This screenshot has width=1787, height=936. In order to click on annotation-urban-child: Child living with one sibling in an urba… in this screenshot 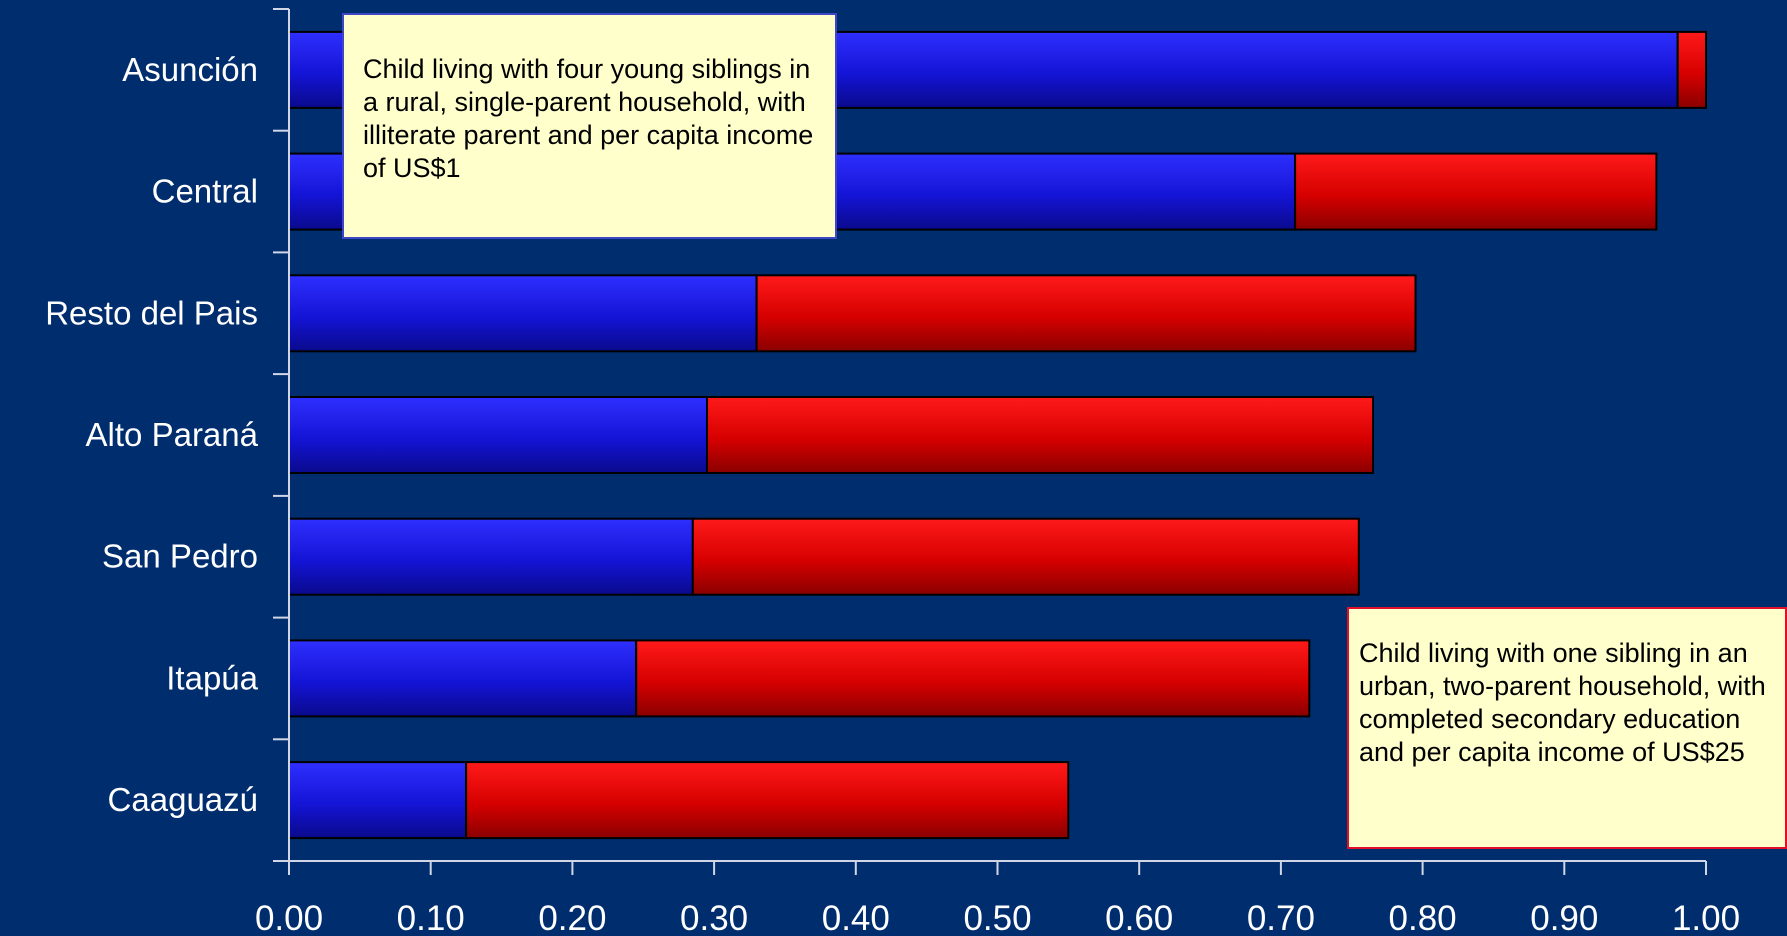, I will do `click(1567, 728)`.